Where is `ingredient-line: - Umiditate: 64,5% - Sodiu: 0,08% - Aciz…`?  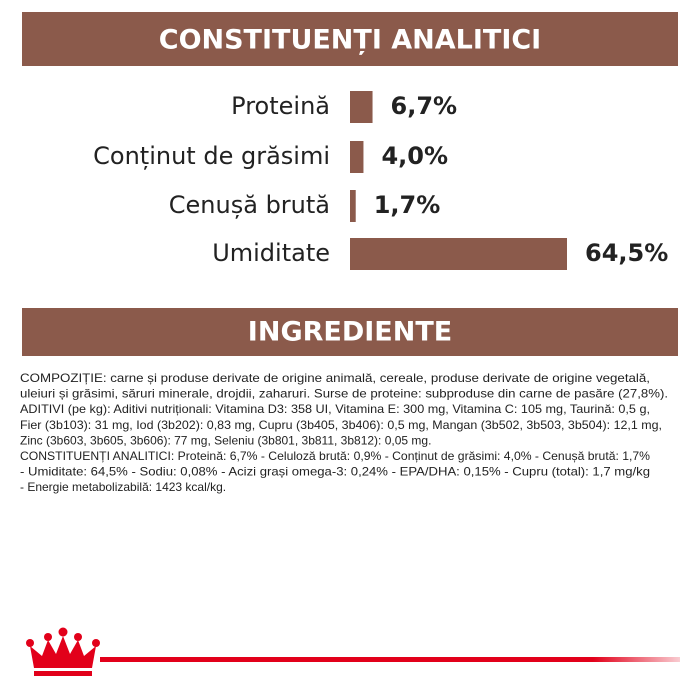 ingredient-line: - Umiditate: 64,5% - Sodiu: 0,08% - Aciz… is located at coordinates (335, 472).